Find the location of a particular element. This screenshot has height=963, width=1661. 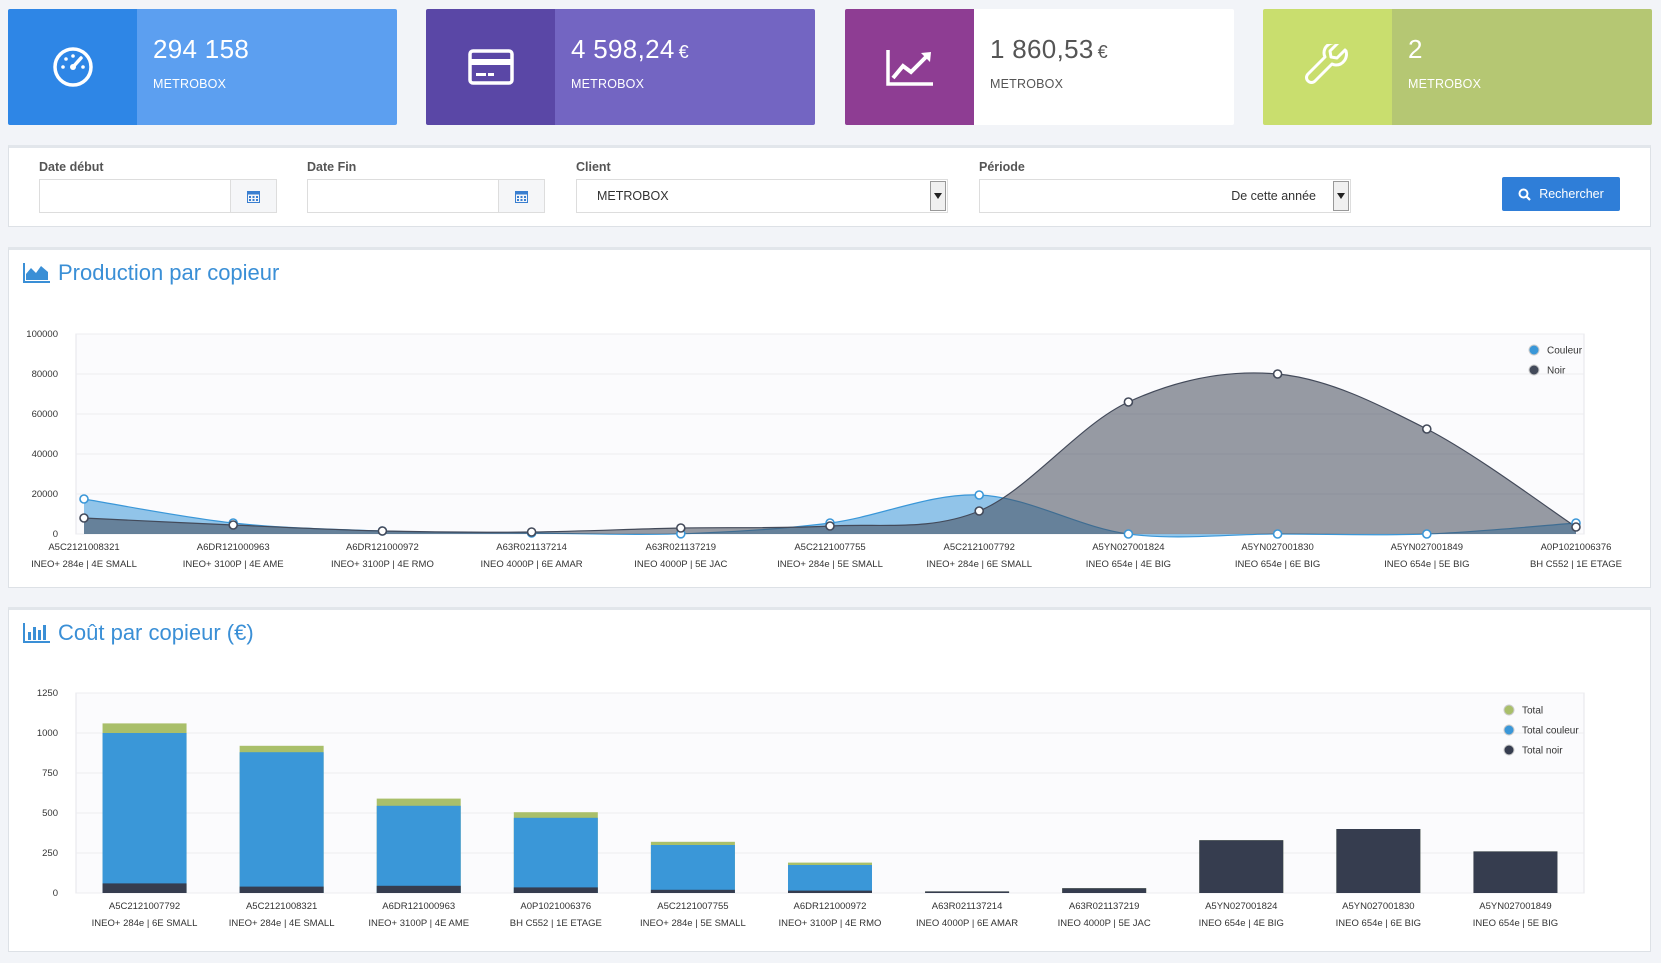

legend-label: Total noir is located at coordinates (1542, 751).